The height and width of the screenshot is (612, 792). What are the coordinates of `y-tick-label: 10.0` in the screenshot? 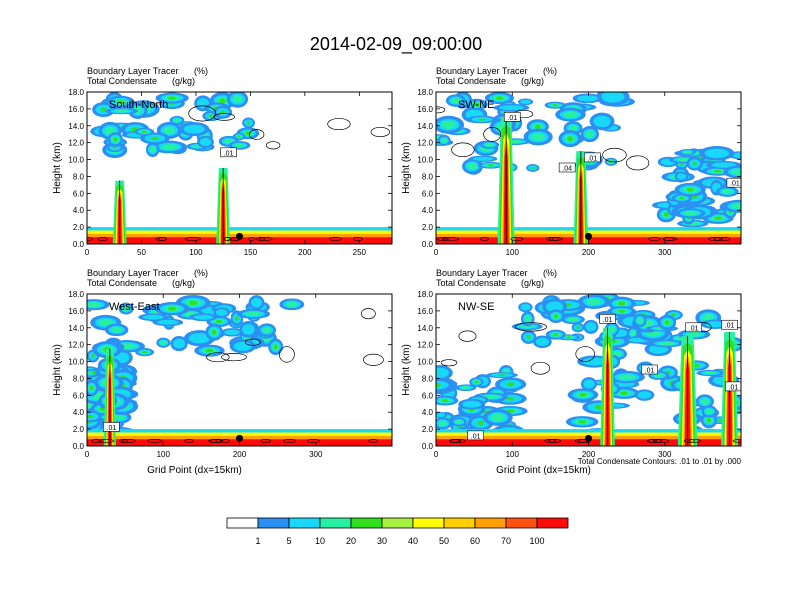 It's located at (425, 160).